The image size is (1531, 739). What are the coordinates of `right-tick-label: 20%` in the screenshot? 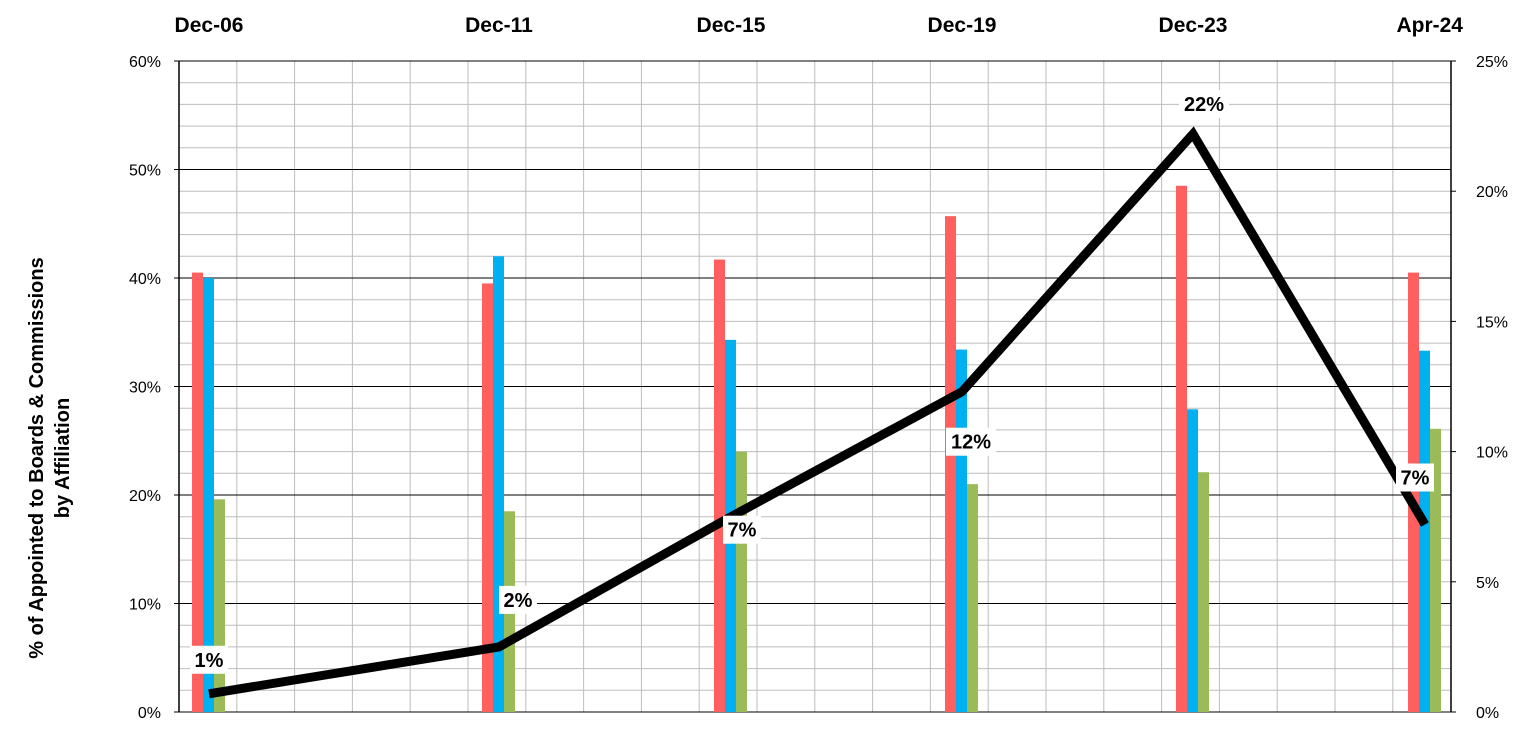 It's located at (1492, 192).